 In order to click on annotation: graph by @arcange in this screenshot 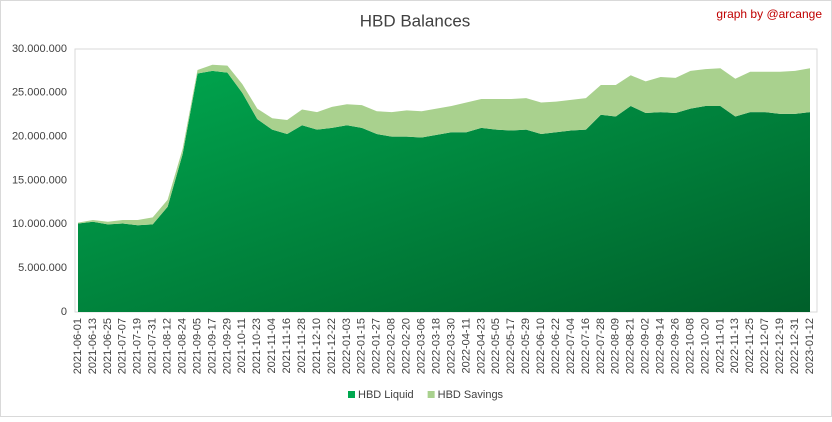, I will do `click(769, 14)`.